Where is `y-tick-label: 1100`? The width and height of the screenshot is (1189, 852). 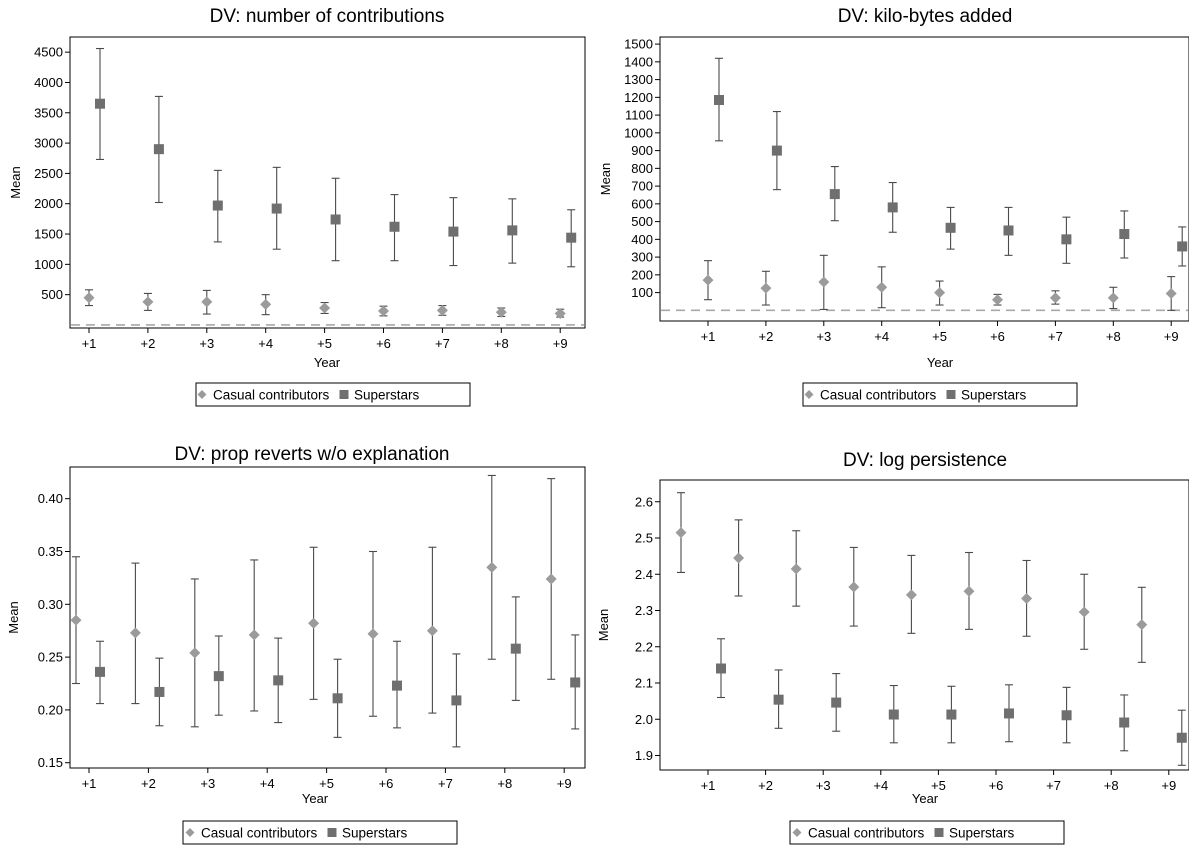 y-tick-label: 1100 is located at coordinates (639, 115).